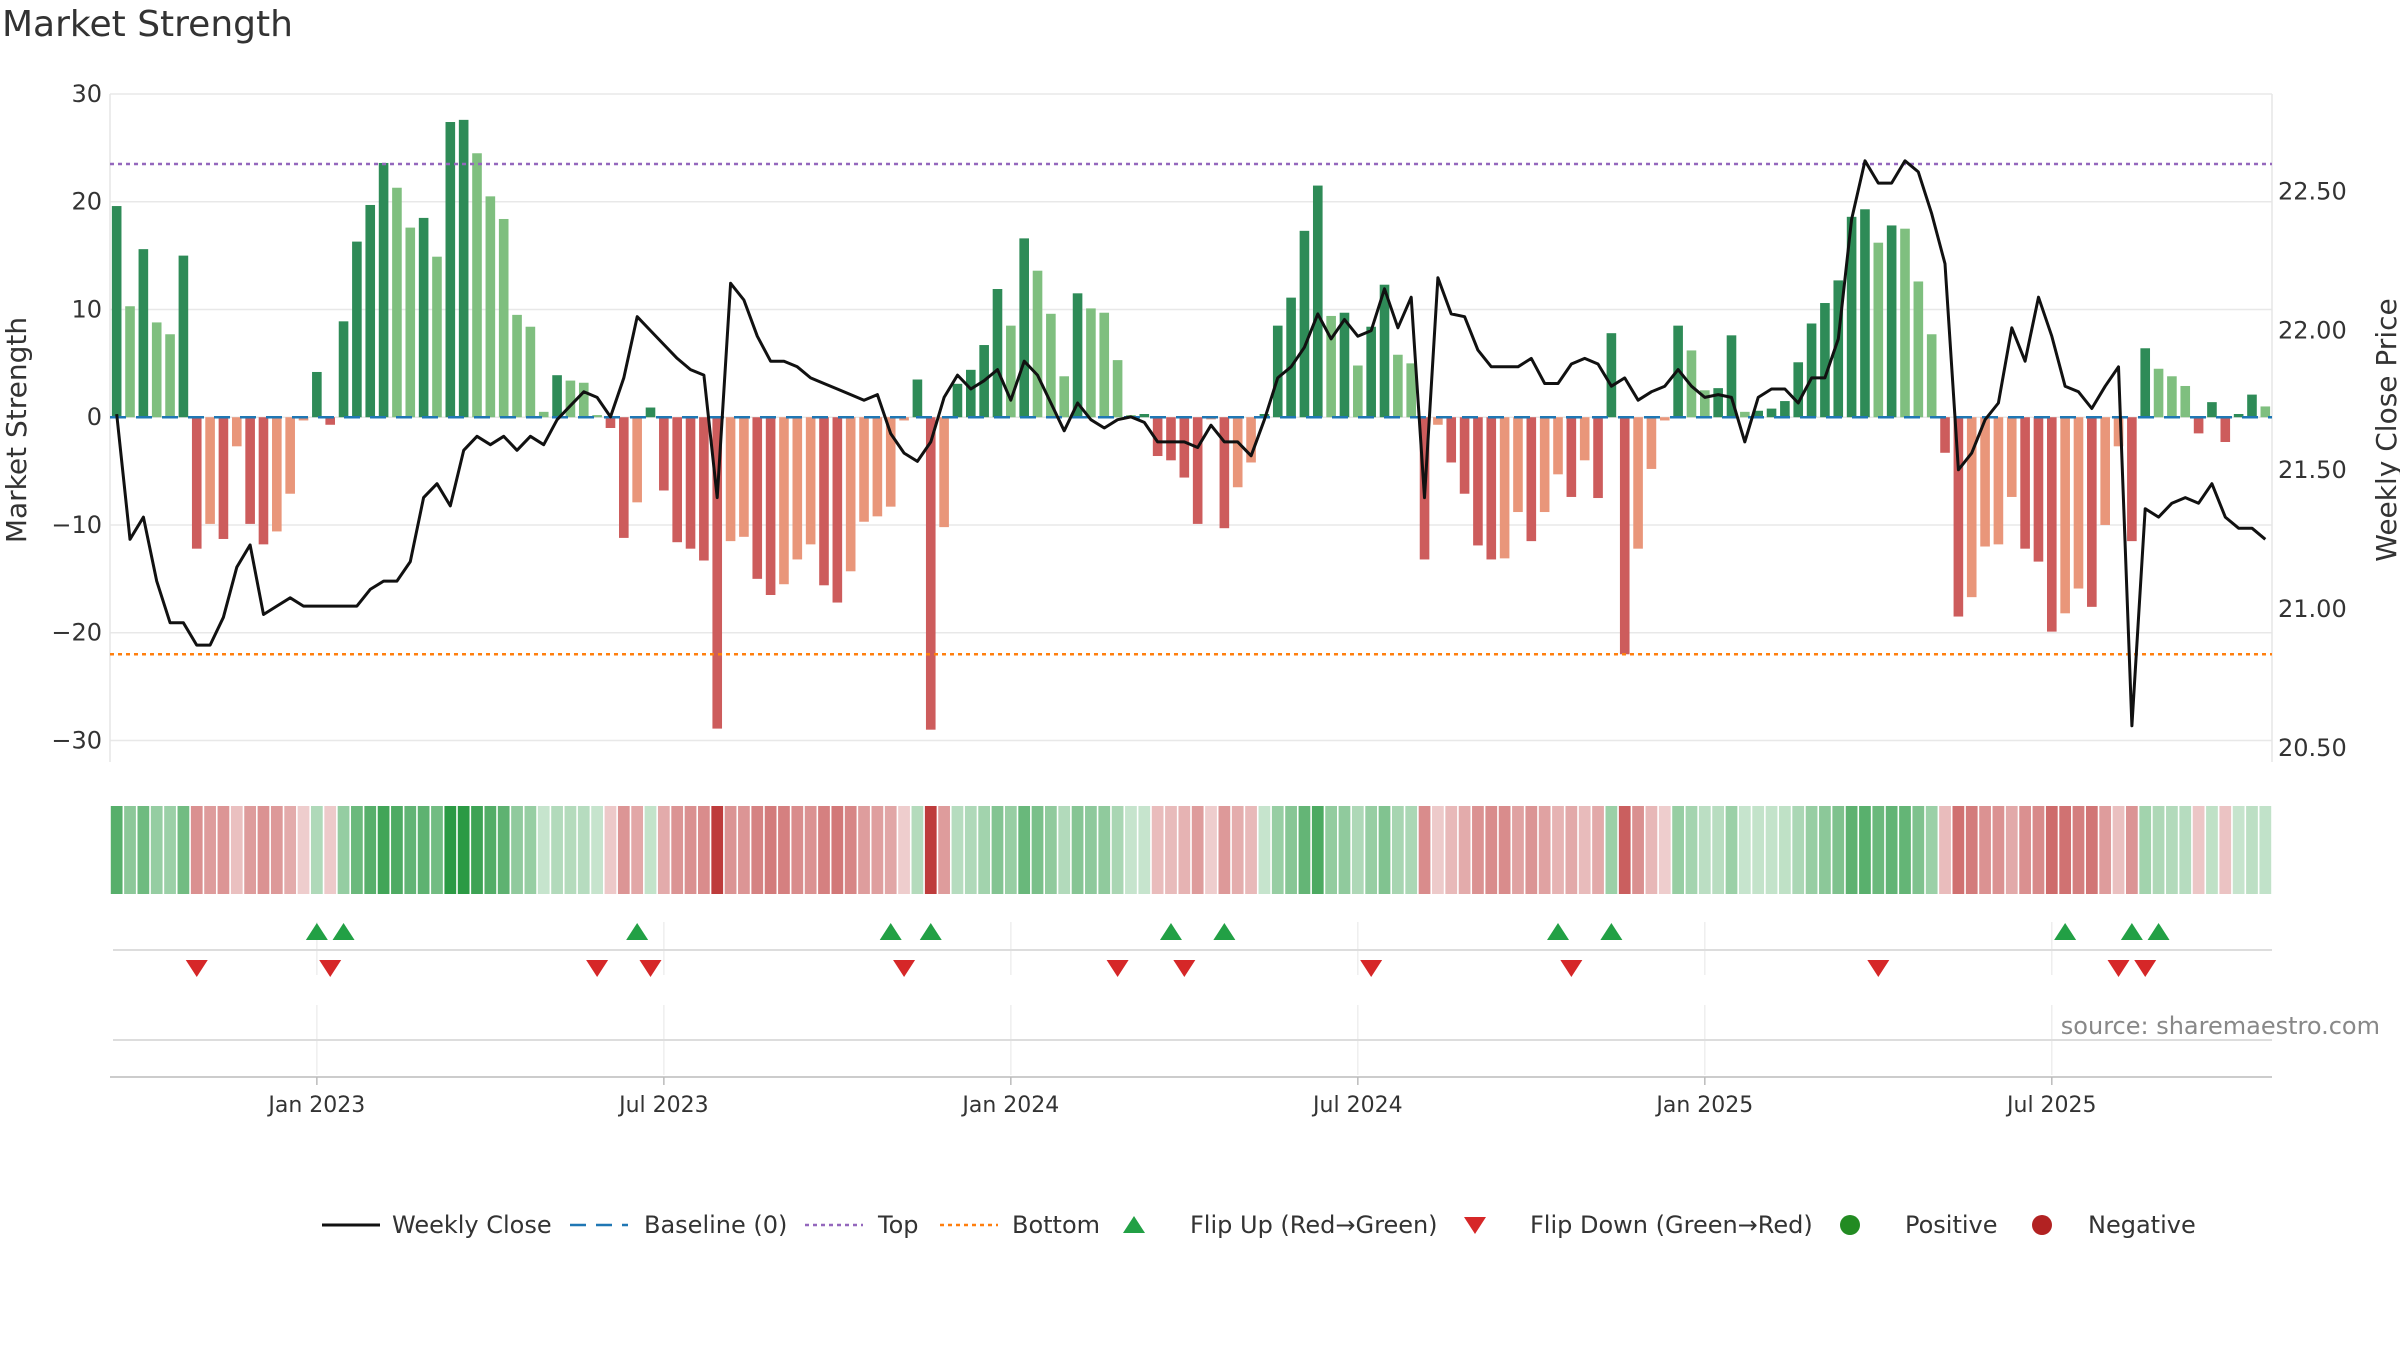 This screenshot has width=2400, height=1350. What do you see at coordinates (1134, 1224) in the screenshot?
I see `legend-flip-up-swatch` at bounding box center [1134, 1224].